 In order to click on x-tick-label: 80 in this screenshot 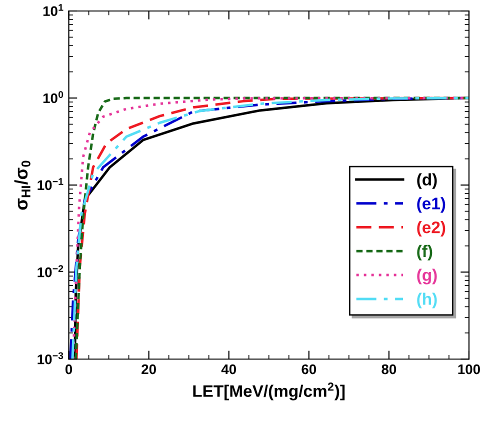, I will do `click(389, 369)`.